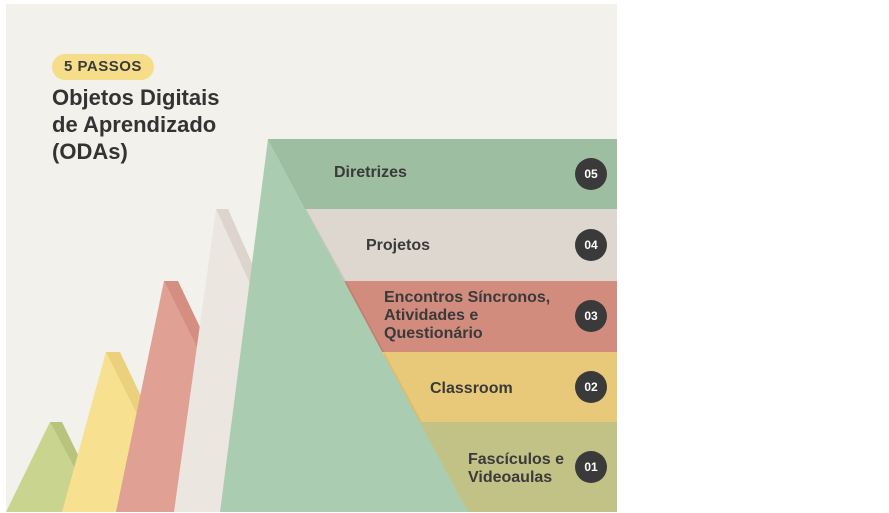  I want to click on step-02-line-1: Classroom, so click(471, 388).